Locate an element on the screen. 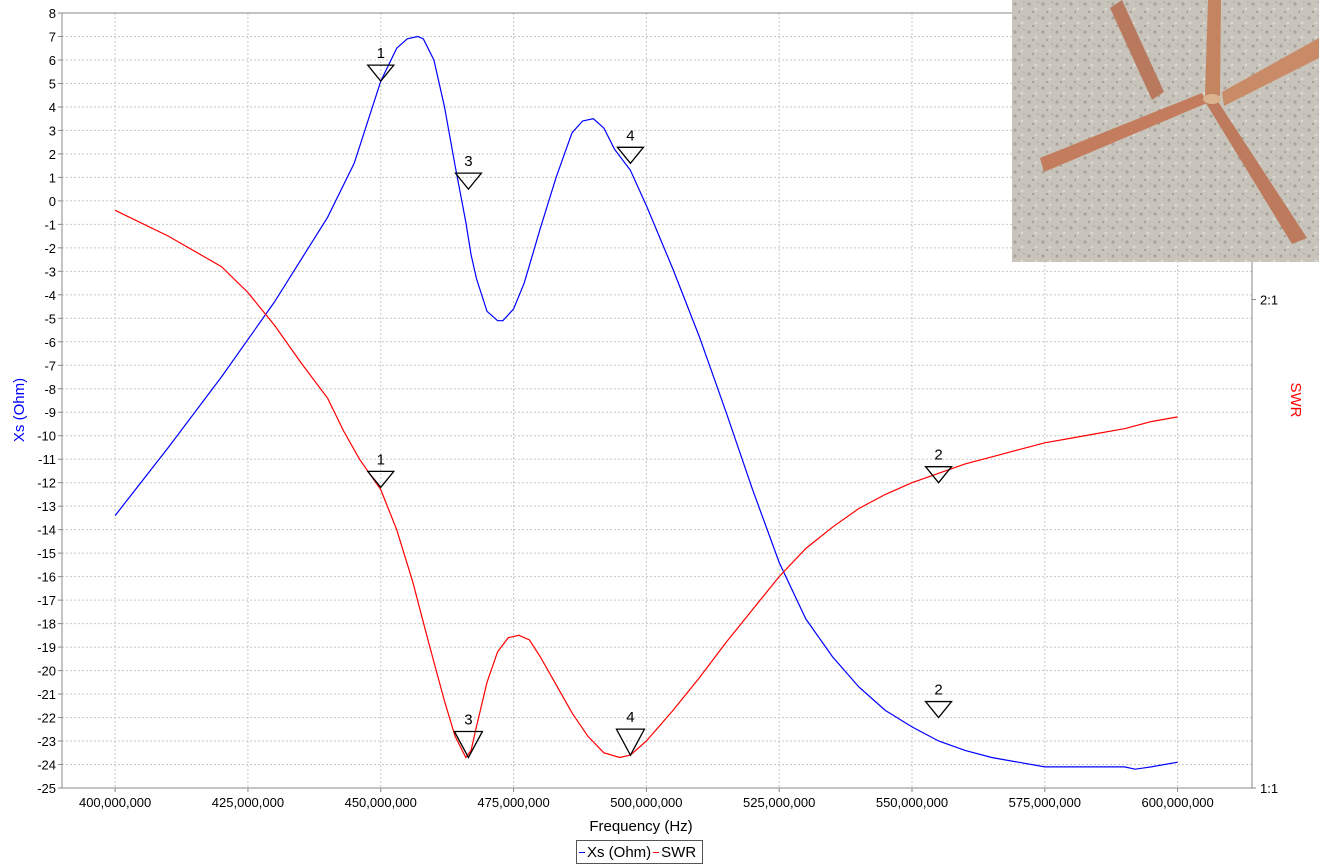 The height and width of the screenshot is (866, 1319). x-tick-label: 600,000,000 is located at coordinates (1177, 802).